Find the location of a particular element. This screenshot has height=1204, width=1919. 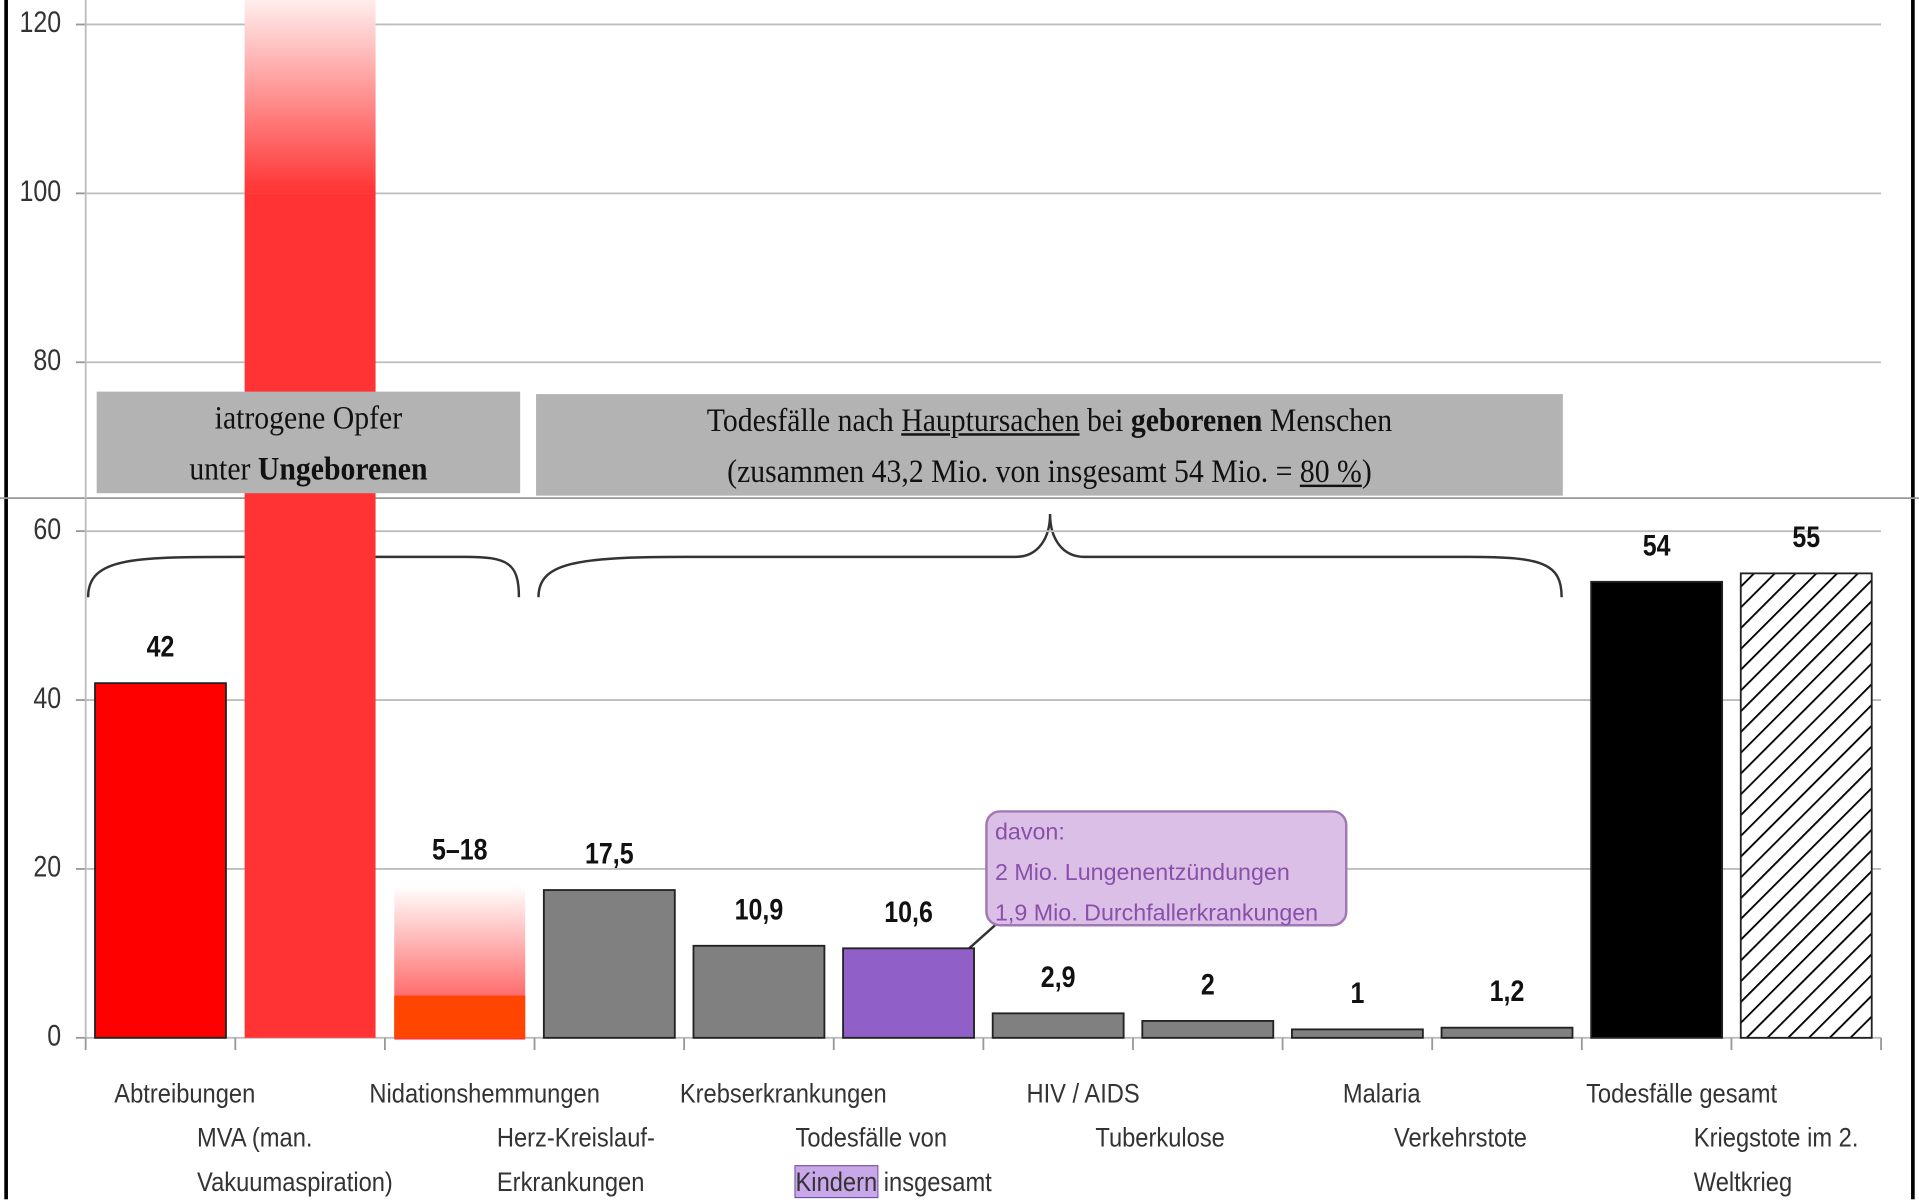

annotation-box: iatrogene Opfer unter Ungeborenen is located at coordinates (308, 442).